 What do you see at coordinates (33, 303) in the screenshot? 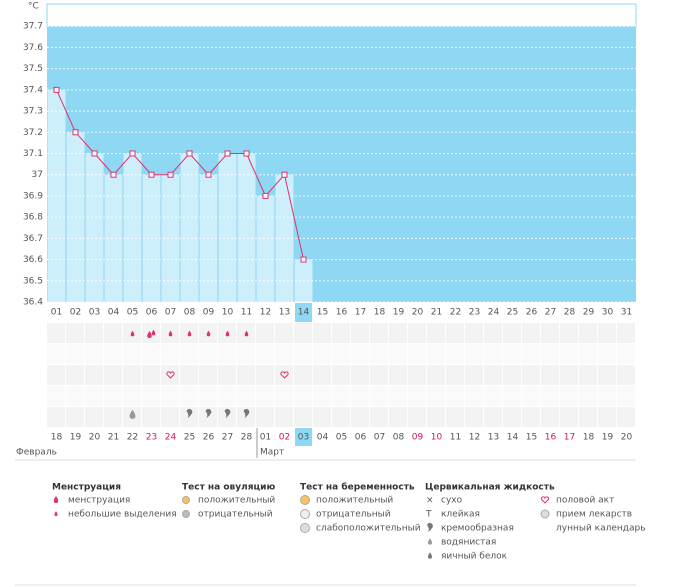
I see `y-tick-label: 36.4` at bounding box center [33, 303].